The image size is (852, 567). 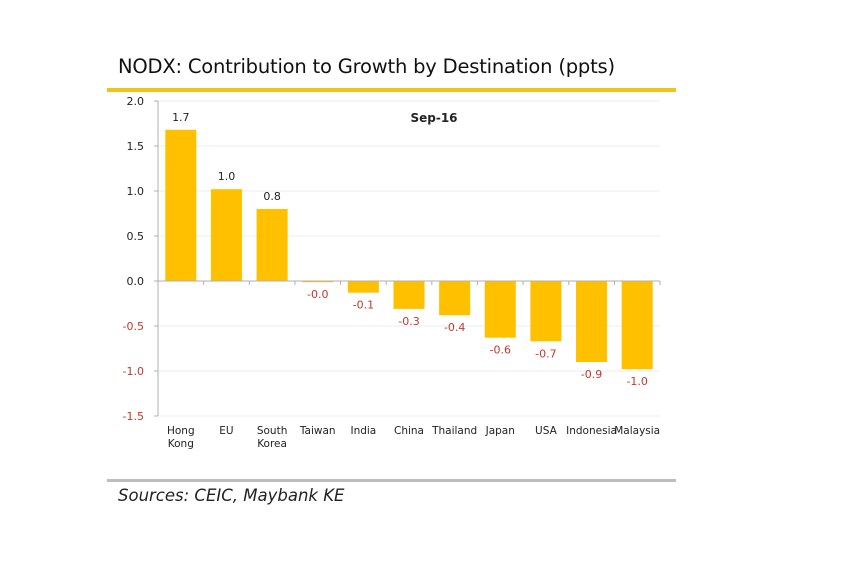 What do you see at coordinates (546, 431) in the screenshot?
I see `x-tick-label: USA` at bounding box center [546, 431].